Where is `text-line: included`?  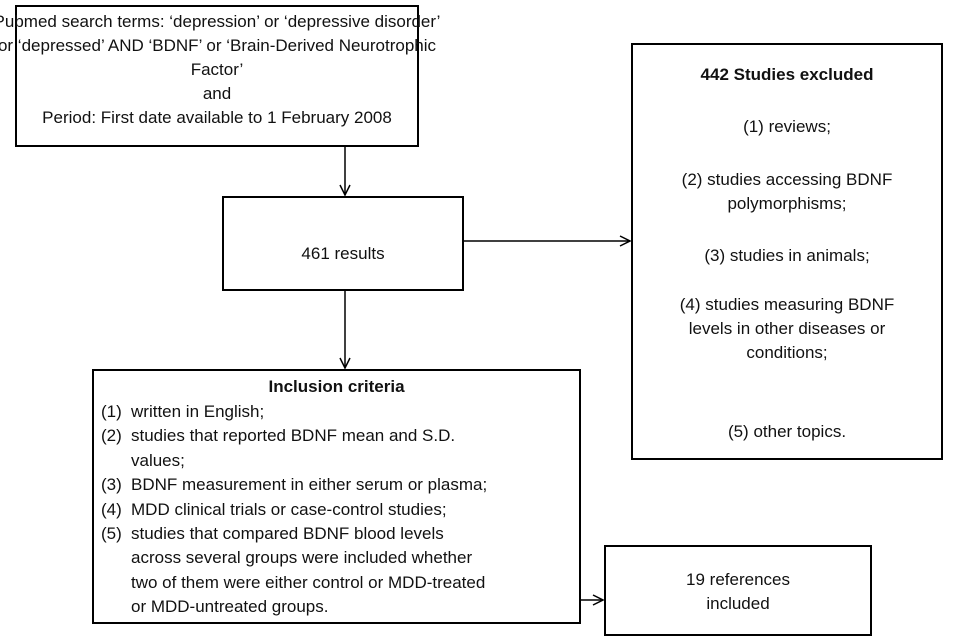
text-line: included is located at coordinates (738, 603).